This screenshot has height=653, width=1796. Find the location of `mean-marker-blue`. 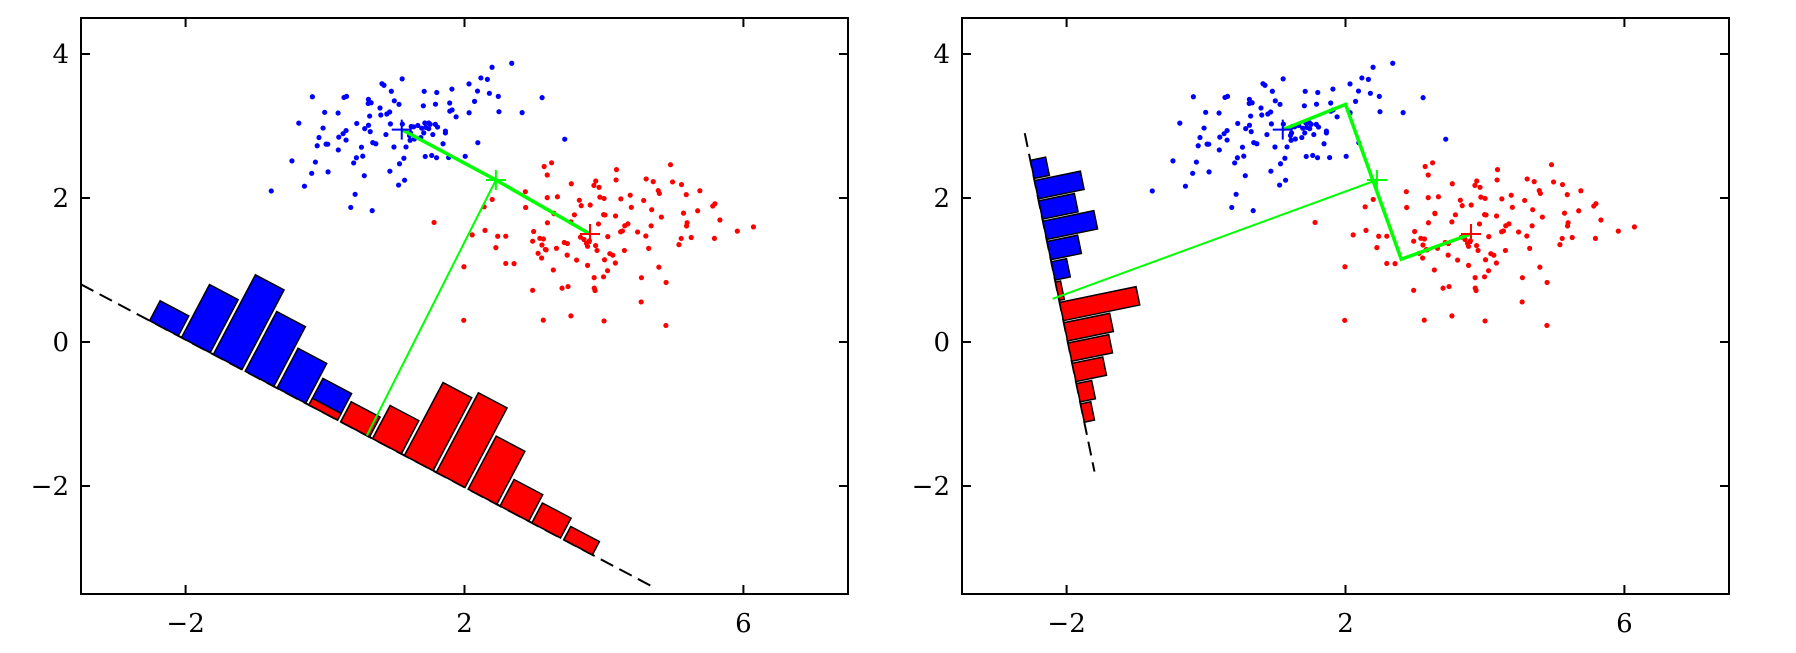

mean-marker-blue is located at coordinates (401, 129).